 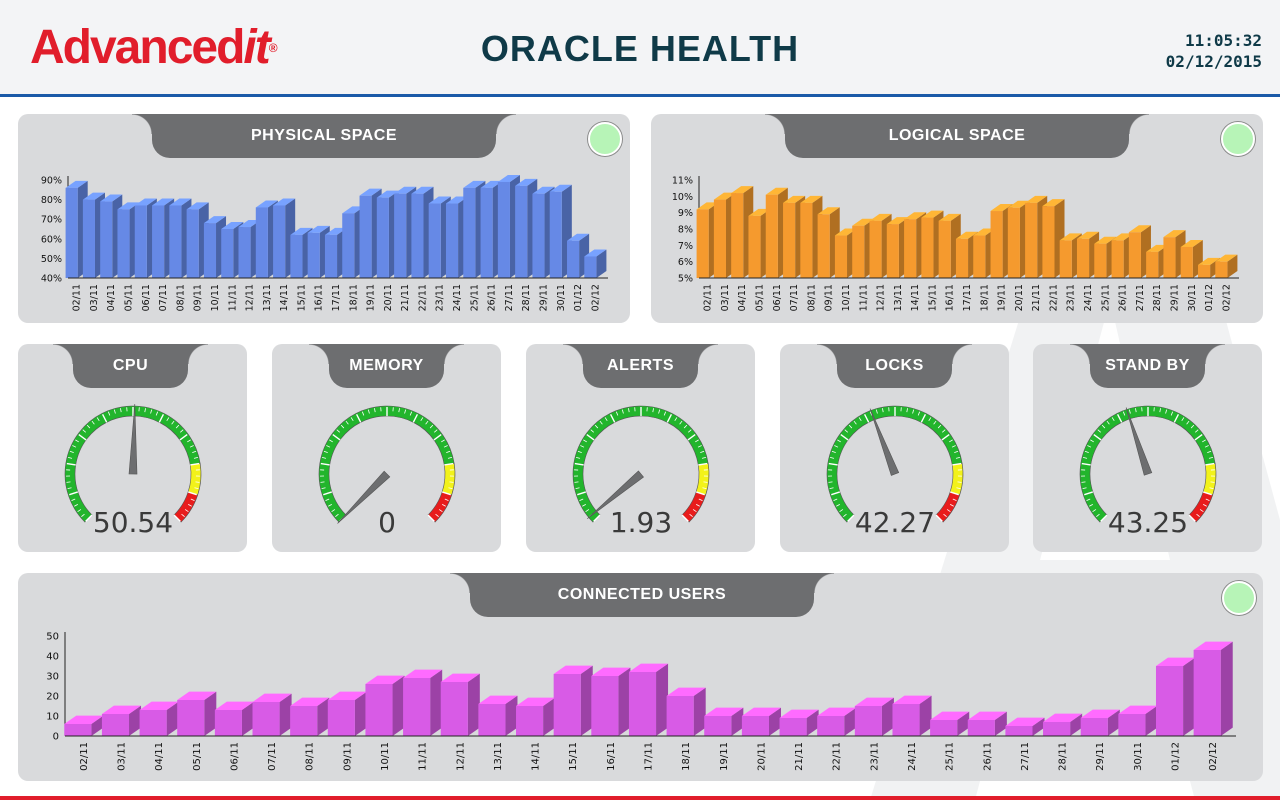 I want to click on x-tick-label: 12/11, so click(x=460, y=756).